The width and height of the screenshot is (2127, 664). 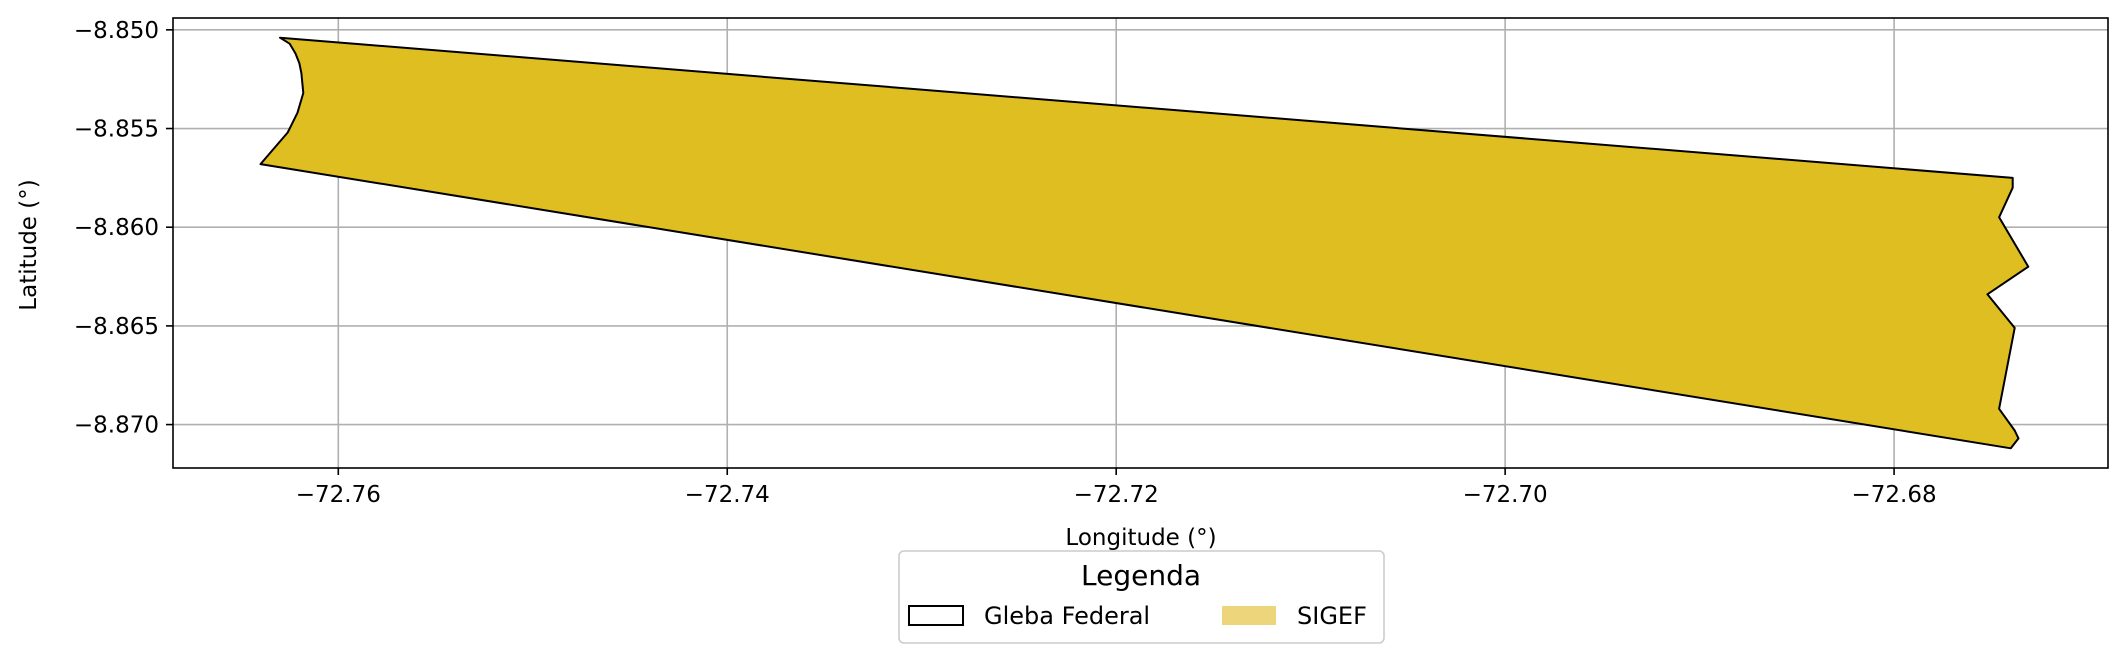 What do you see at coordinates (727, 495) in the screenshot?
I see `x-tick-label: −72.74` at bounding box center [727, 495].